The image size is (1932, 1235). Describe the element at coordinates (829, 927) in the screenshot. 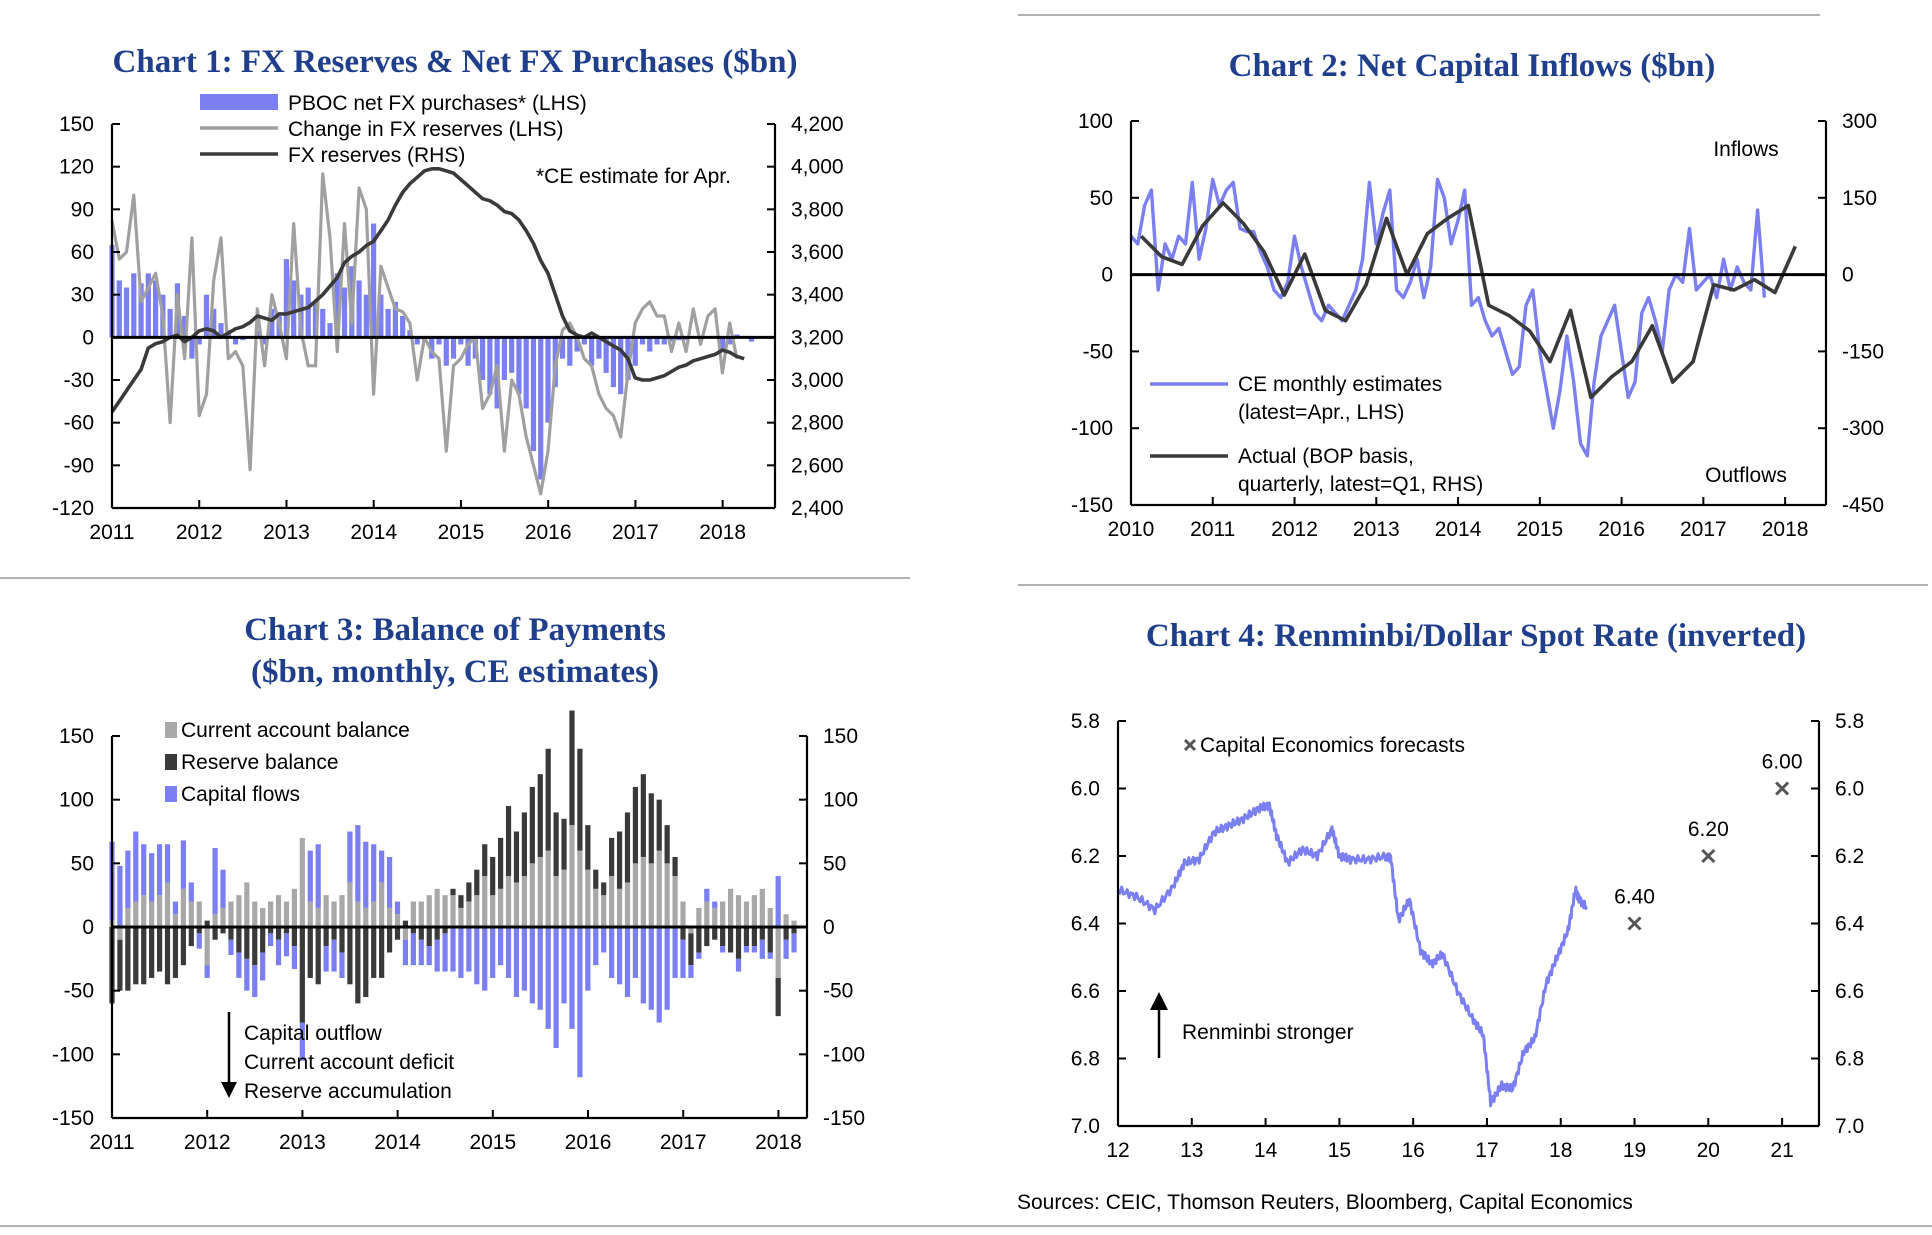

I see `c3-right-tick-label: 0` at that location.